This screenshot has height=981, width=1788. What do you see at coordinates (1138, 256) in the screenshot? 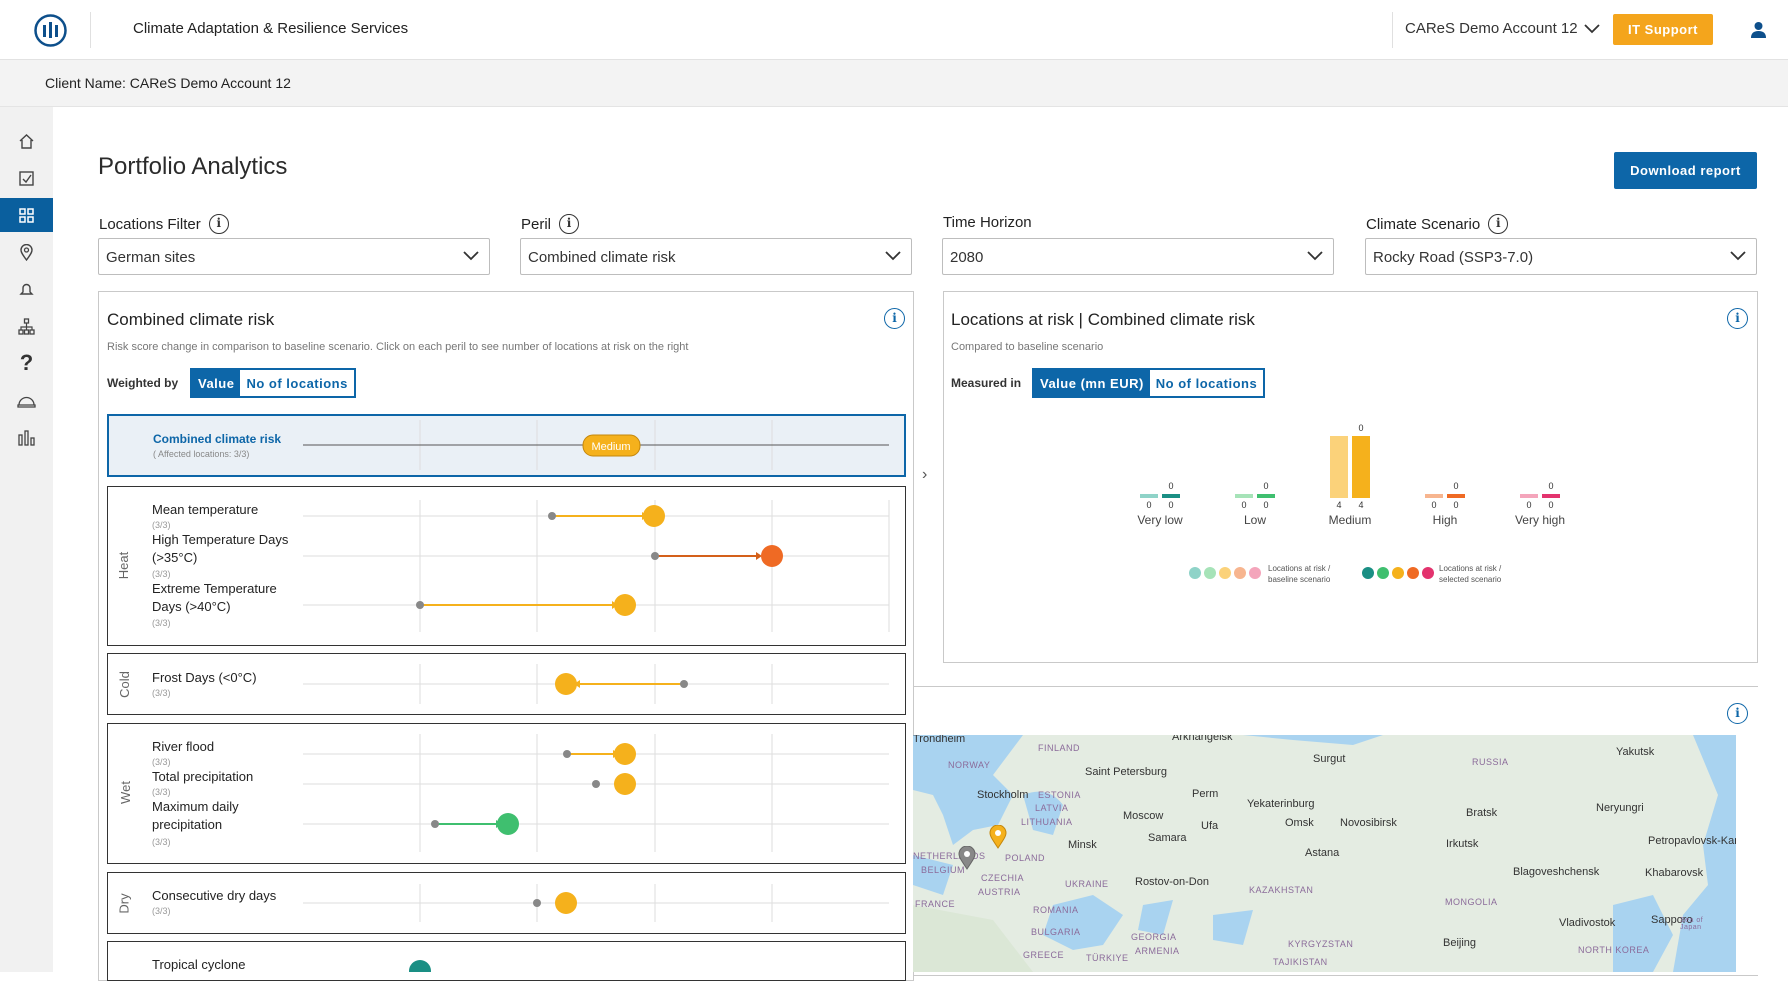
I see `time-horizon-select: 2080` at bounding box center [1138, 256].